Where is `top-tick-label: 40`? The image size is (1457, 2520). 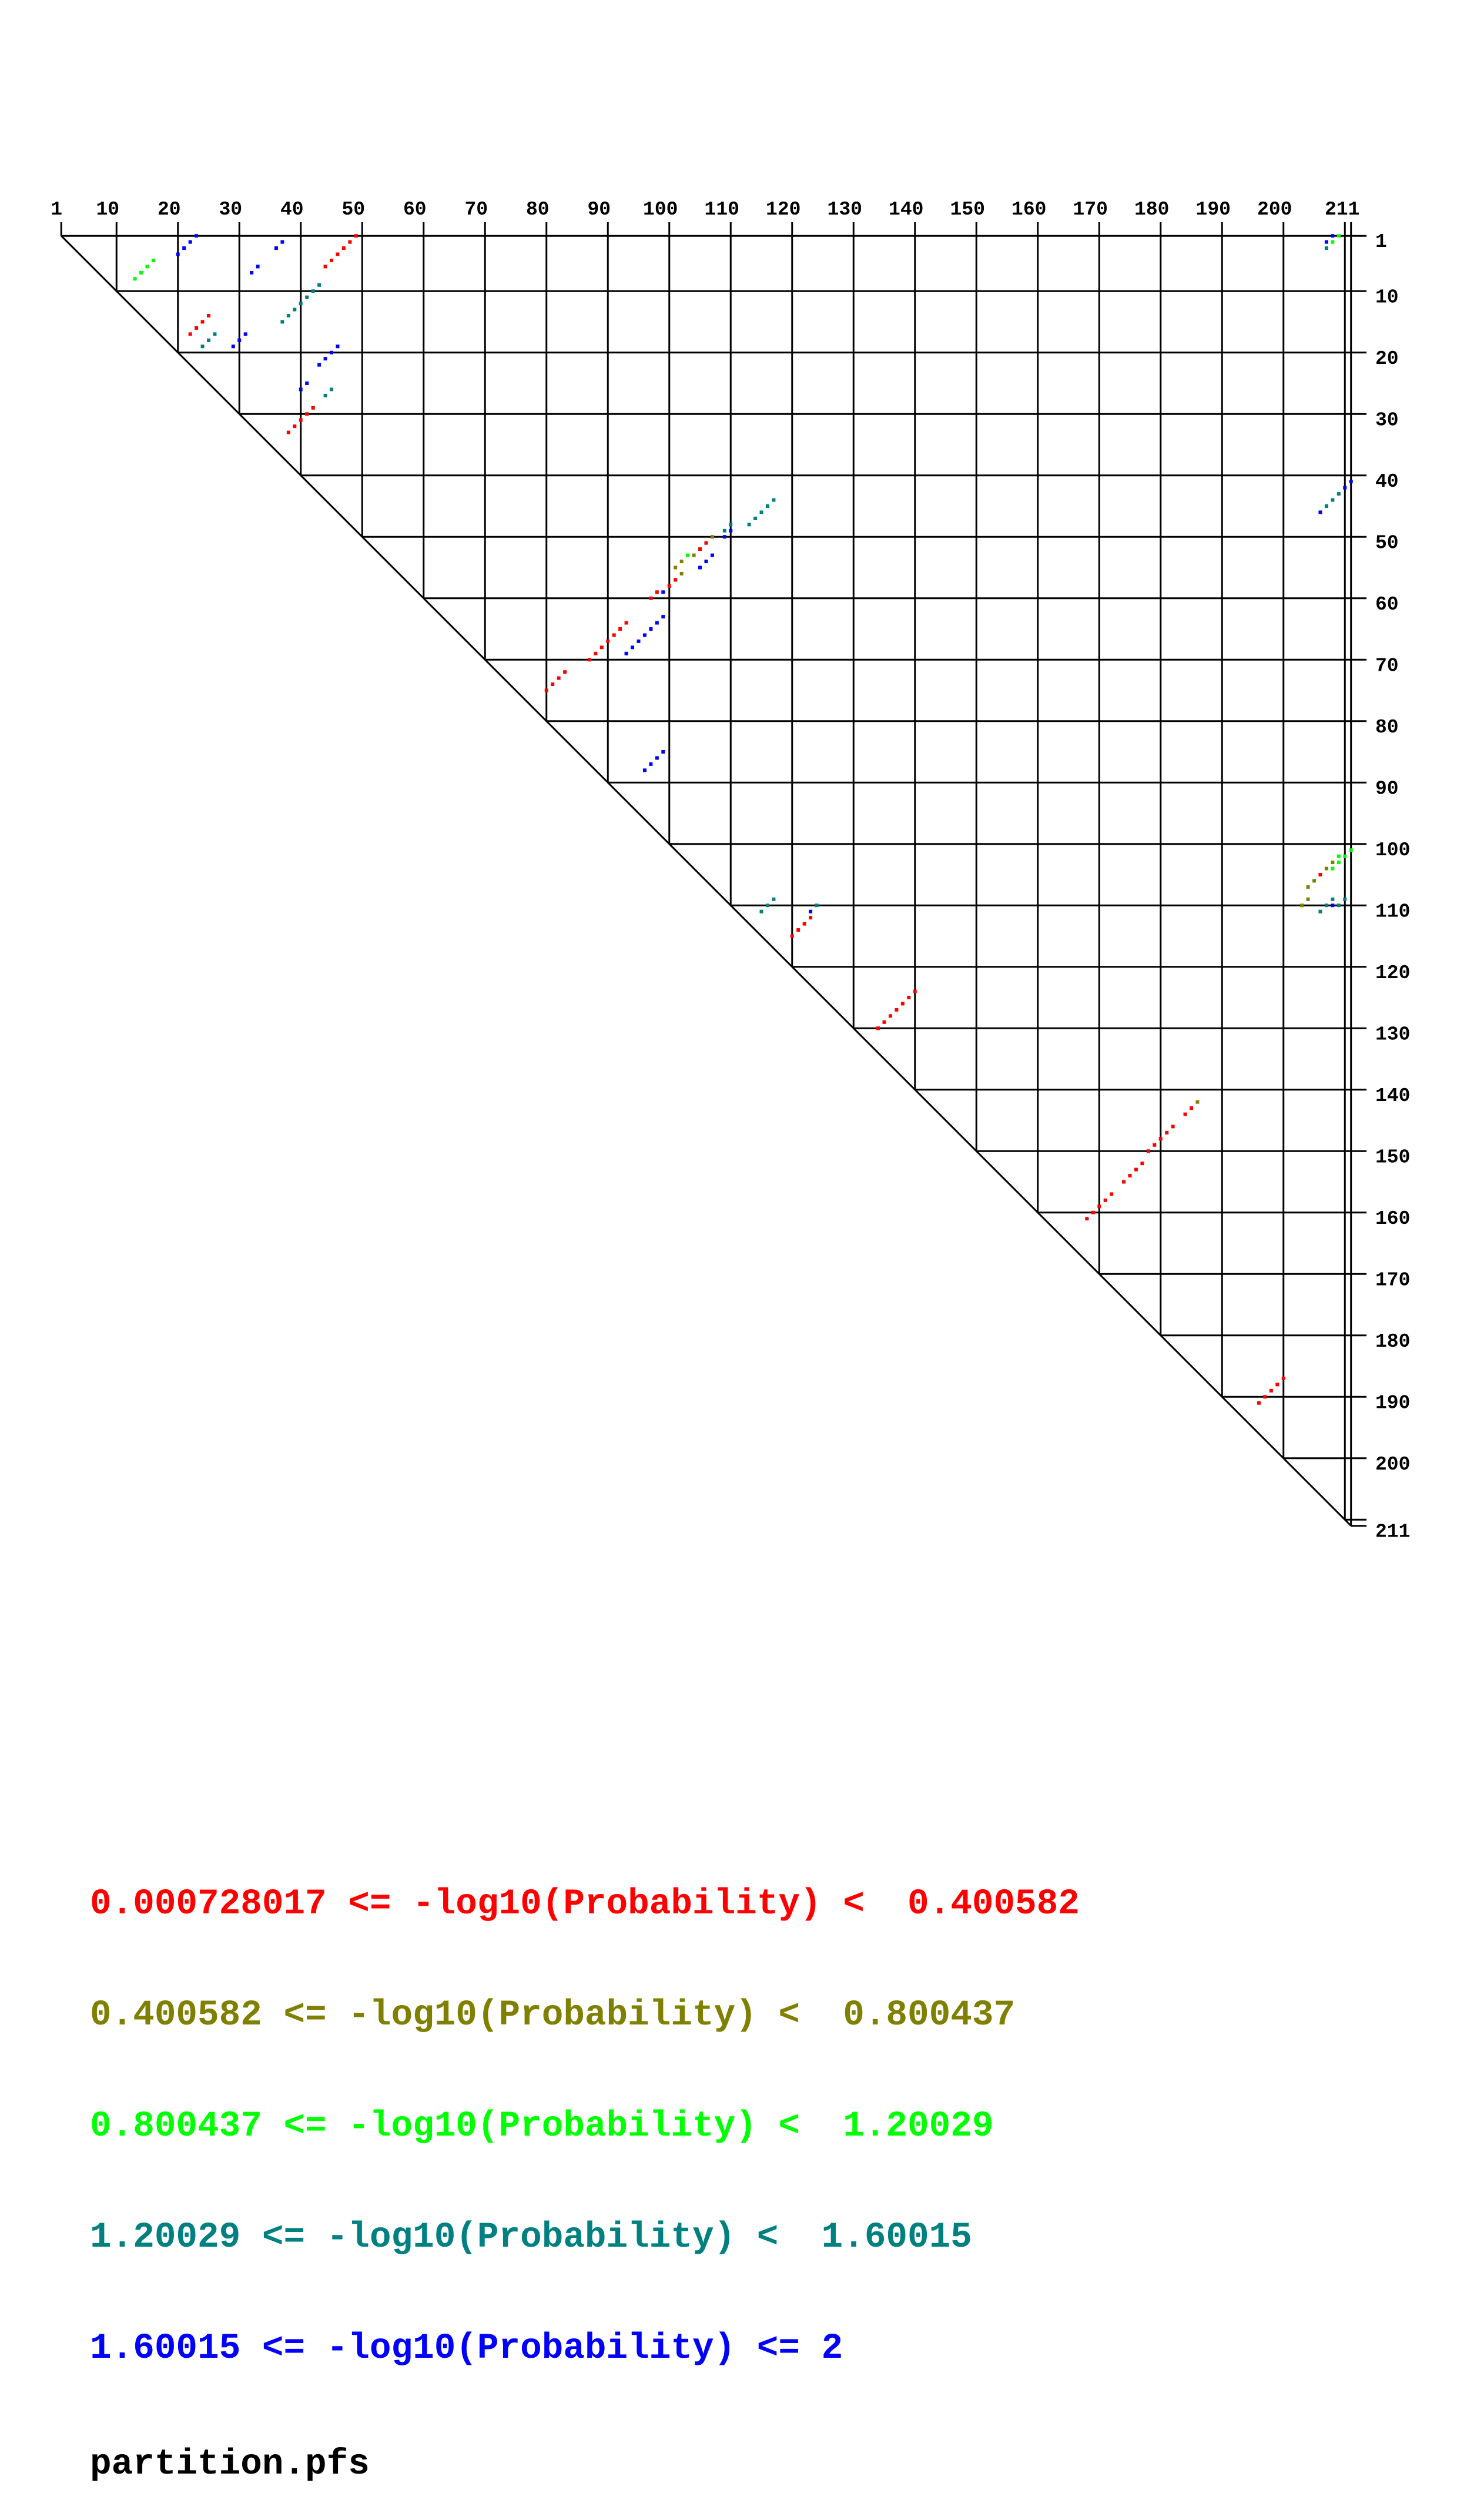 top-tick-label: 40 is located at coordinates (292, 209).